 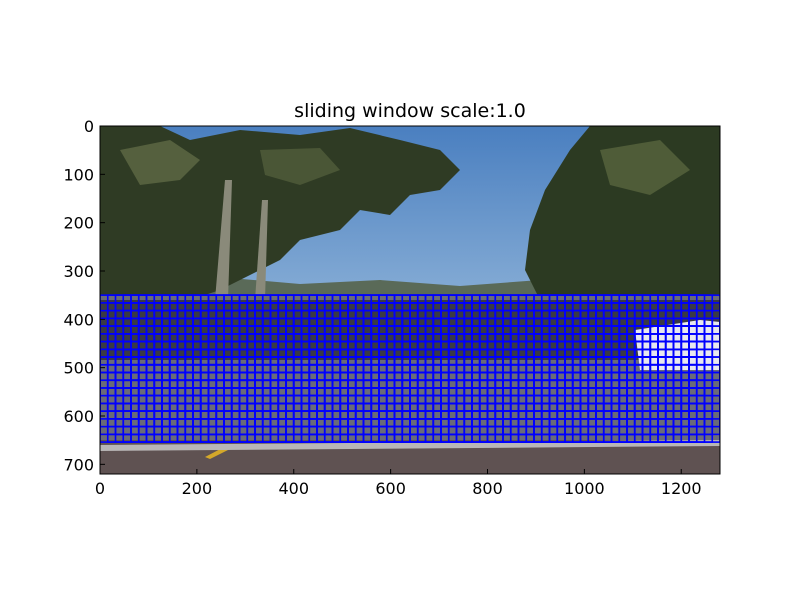 I want to click on y-tick-label: 0, so click(x=89, y=126).